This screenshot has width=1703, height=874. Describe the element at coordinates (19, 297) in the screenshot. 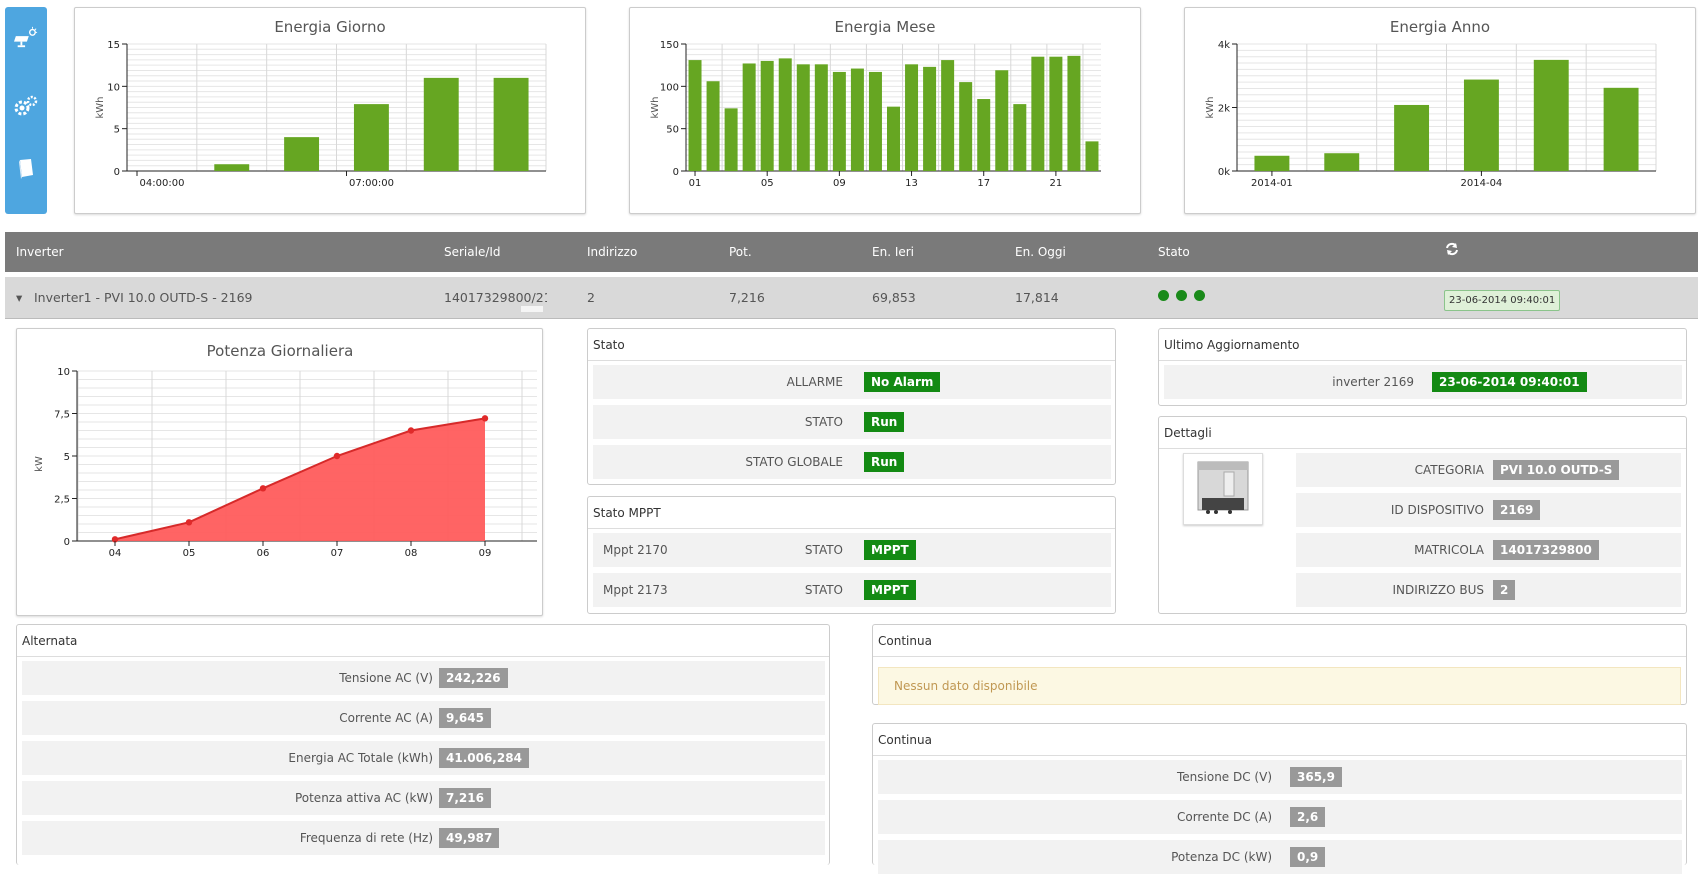

I see `expand-caret-icon: ▾` at that location.